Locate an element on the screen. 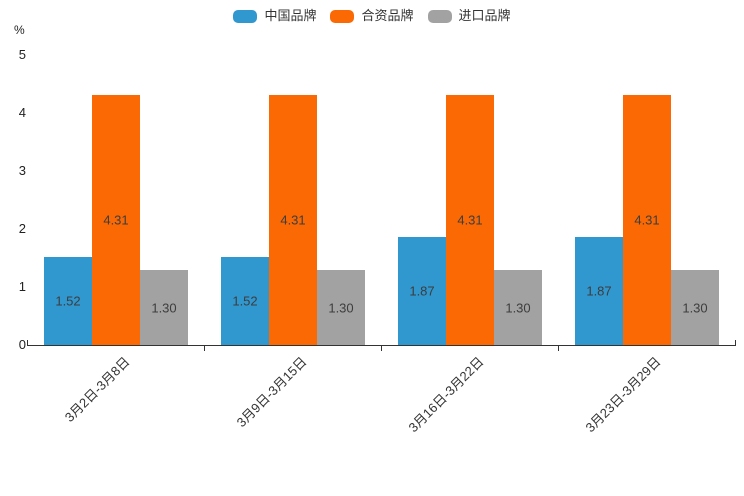 The image size is (744, 496). legend-label: 合资品牌 is located at coordinates (387, 15).